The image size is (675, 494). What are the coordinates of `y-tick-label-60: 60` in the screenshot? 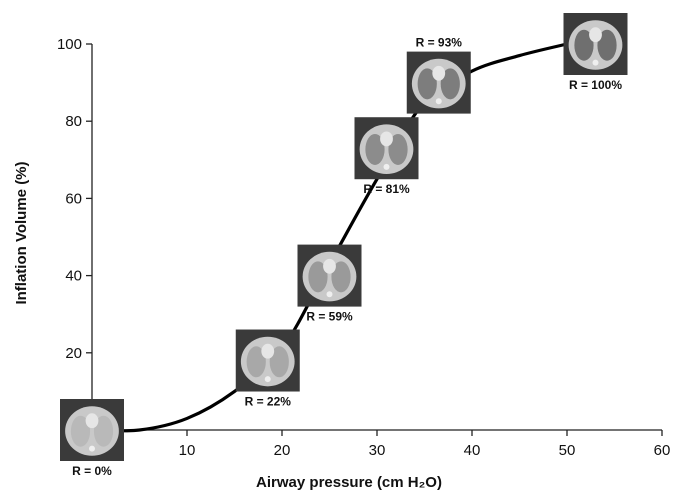 It's located at (73, 198).